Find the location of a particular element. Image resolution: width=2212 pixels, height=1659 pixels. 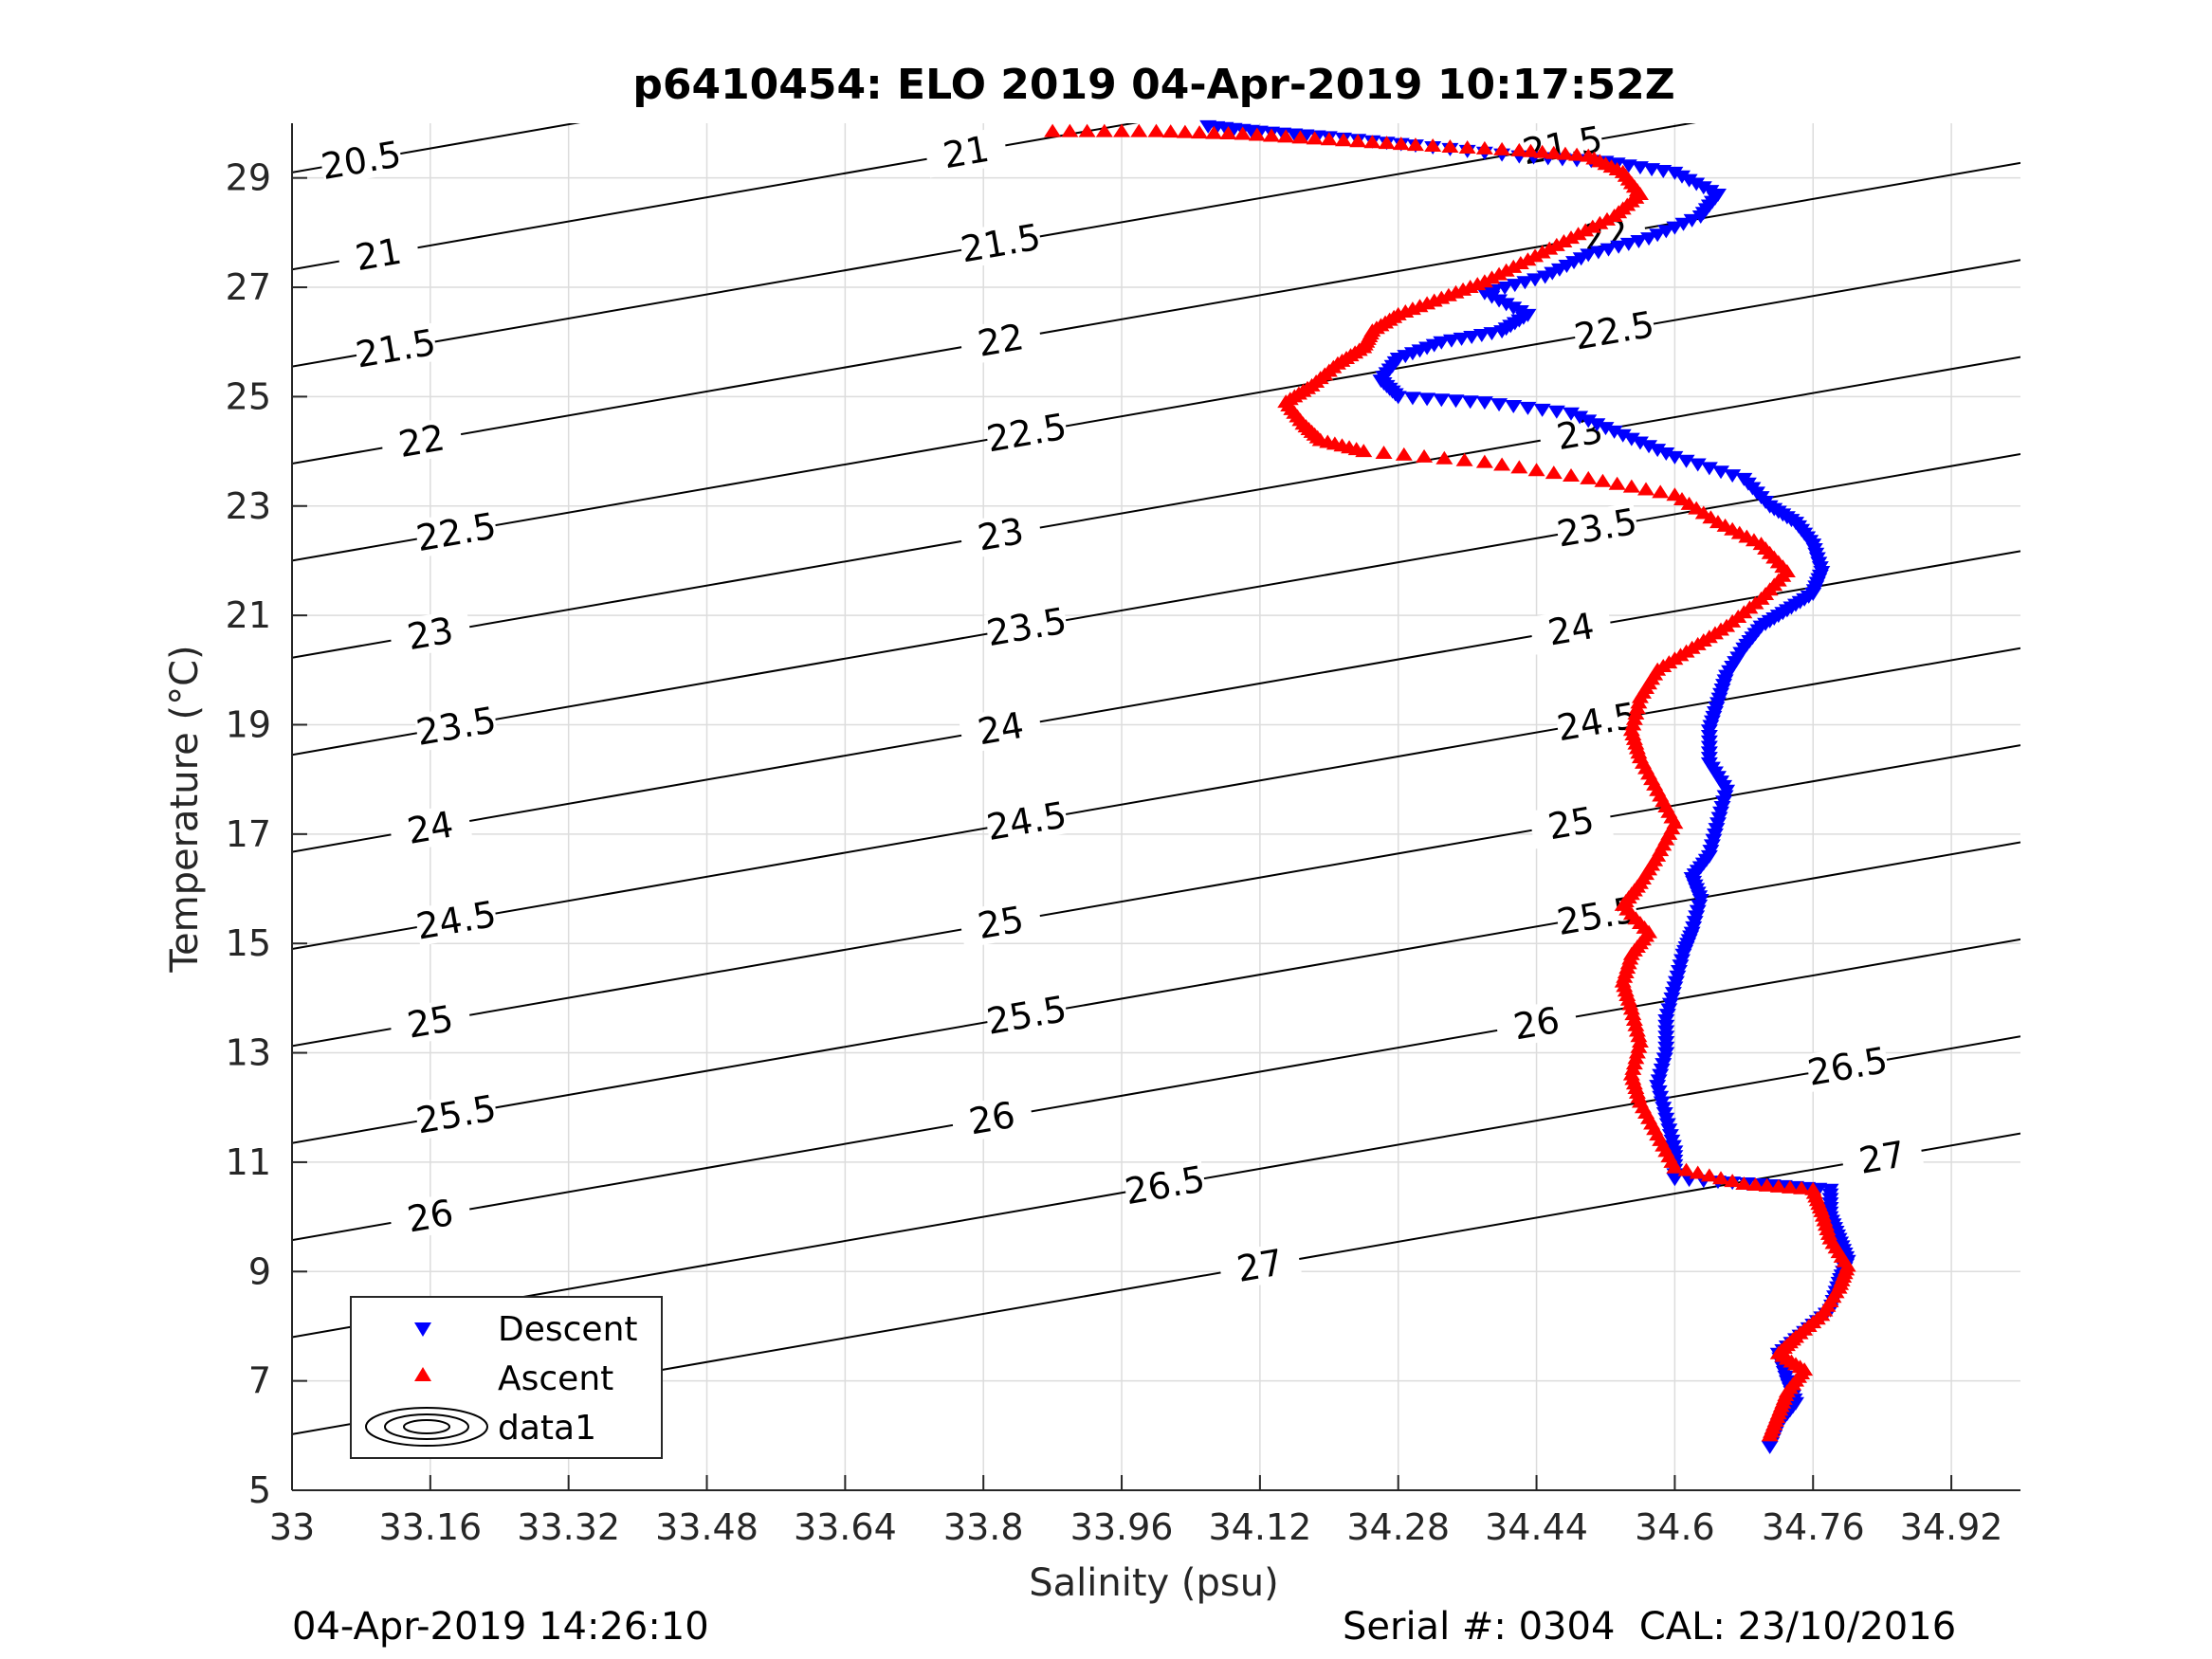

x-tick-label: 33.32 is located at coordinates (568, 1527).